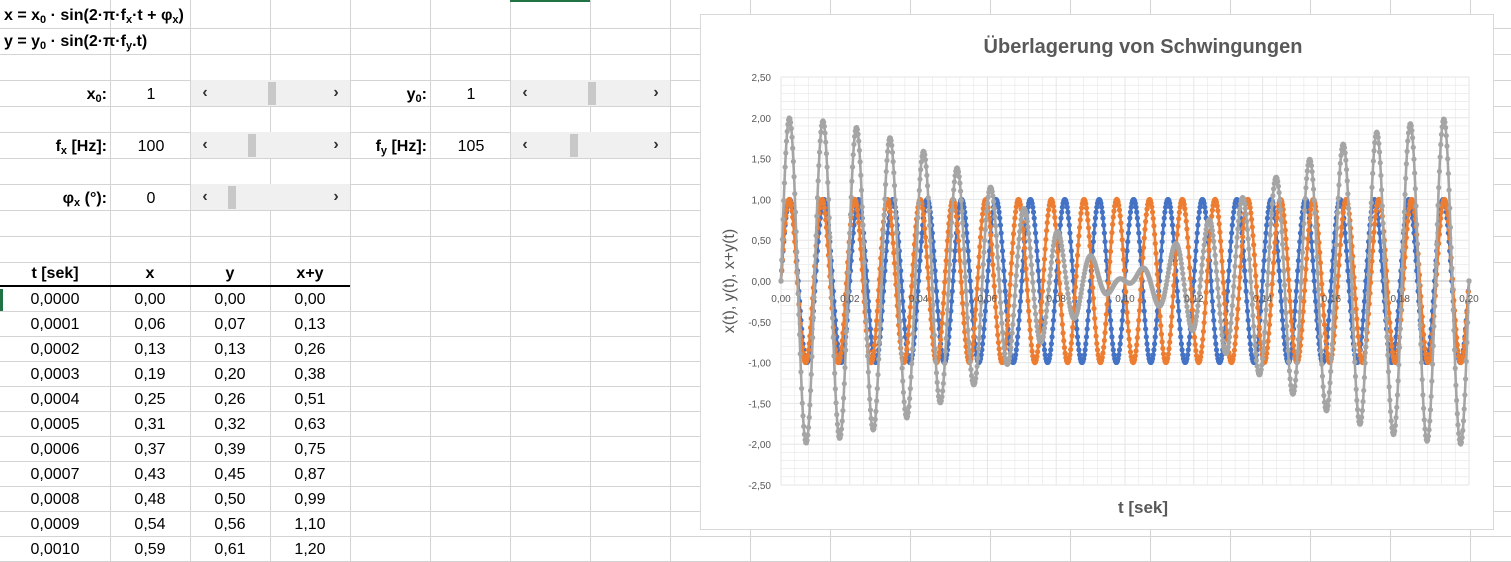 The width and height of the screenshot is (1511, 562). I want to click on table-cell: 0,99, so click(310, 499).